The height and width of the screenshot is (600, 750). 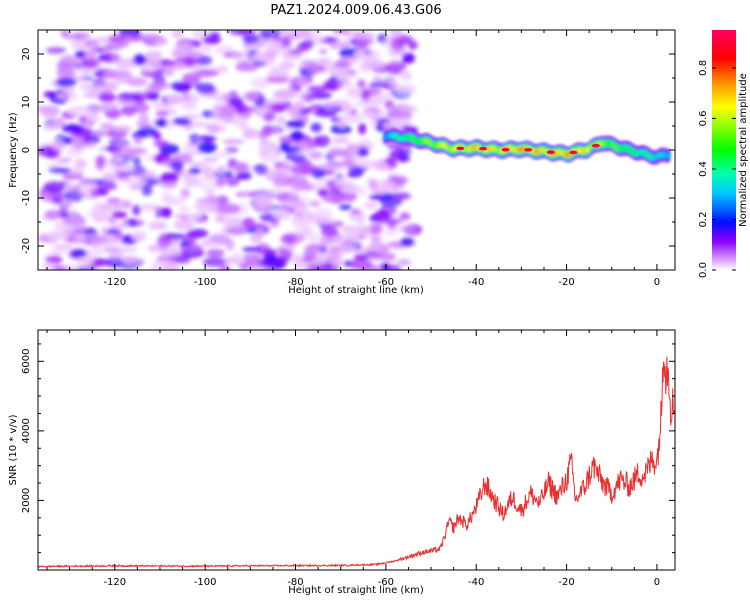 What do you see at coordinates (717, 169) in the screenshot?
I see `colorbar-ticks: 0.0 0.2 0.4 0.6 0.8` at bounding box center [717, 169].